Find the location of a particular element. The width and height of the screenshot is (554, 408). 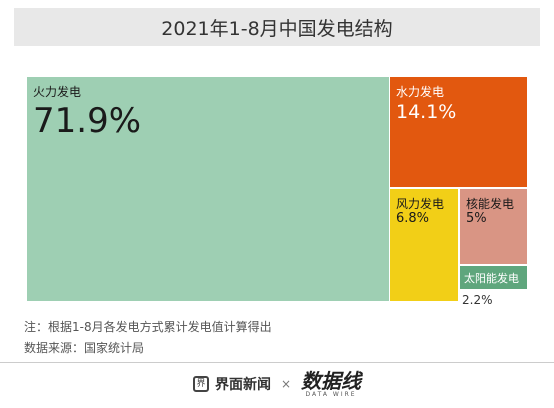

footnote: 注：根据1-8月各发电方式累计发电值计算得出 is located at coordinates (148, 327).